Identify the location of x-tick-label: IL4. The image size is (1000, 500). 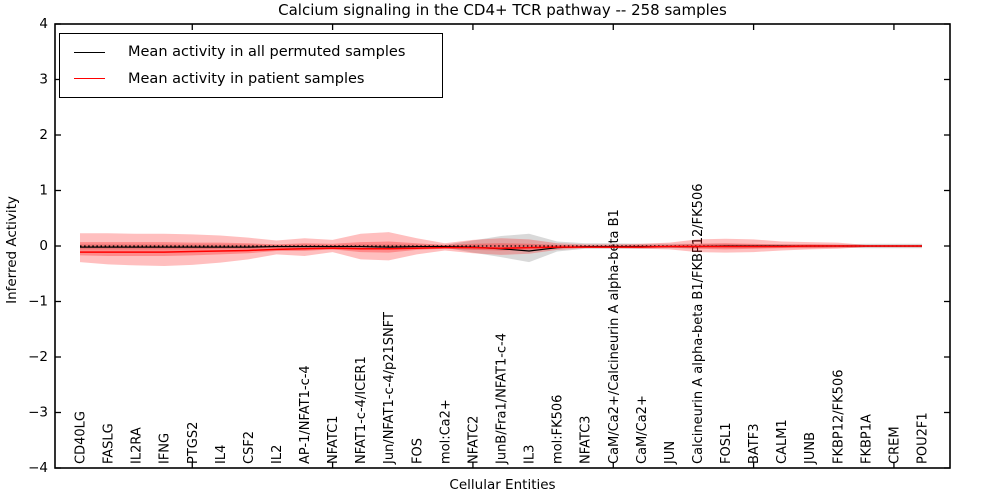
(221, 454).